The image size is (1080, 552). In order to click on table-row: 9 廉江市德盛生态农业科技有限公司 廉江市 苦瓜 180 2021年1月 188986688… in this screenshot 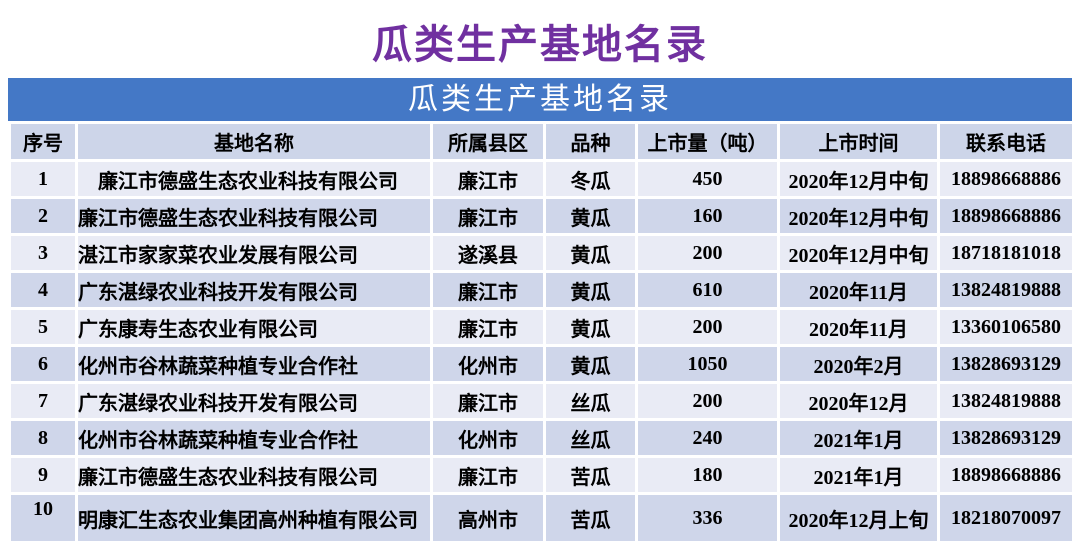, I will do `click(541, 475)`.